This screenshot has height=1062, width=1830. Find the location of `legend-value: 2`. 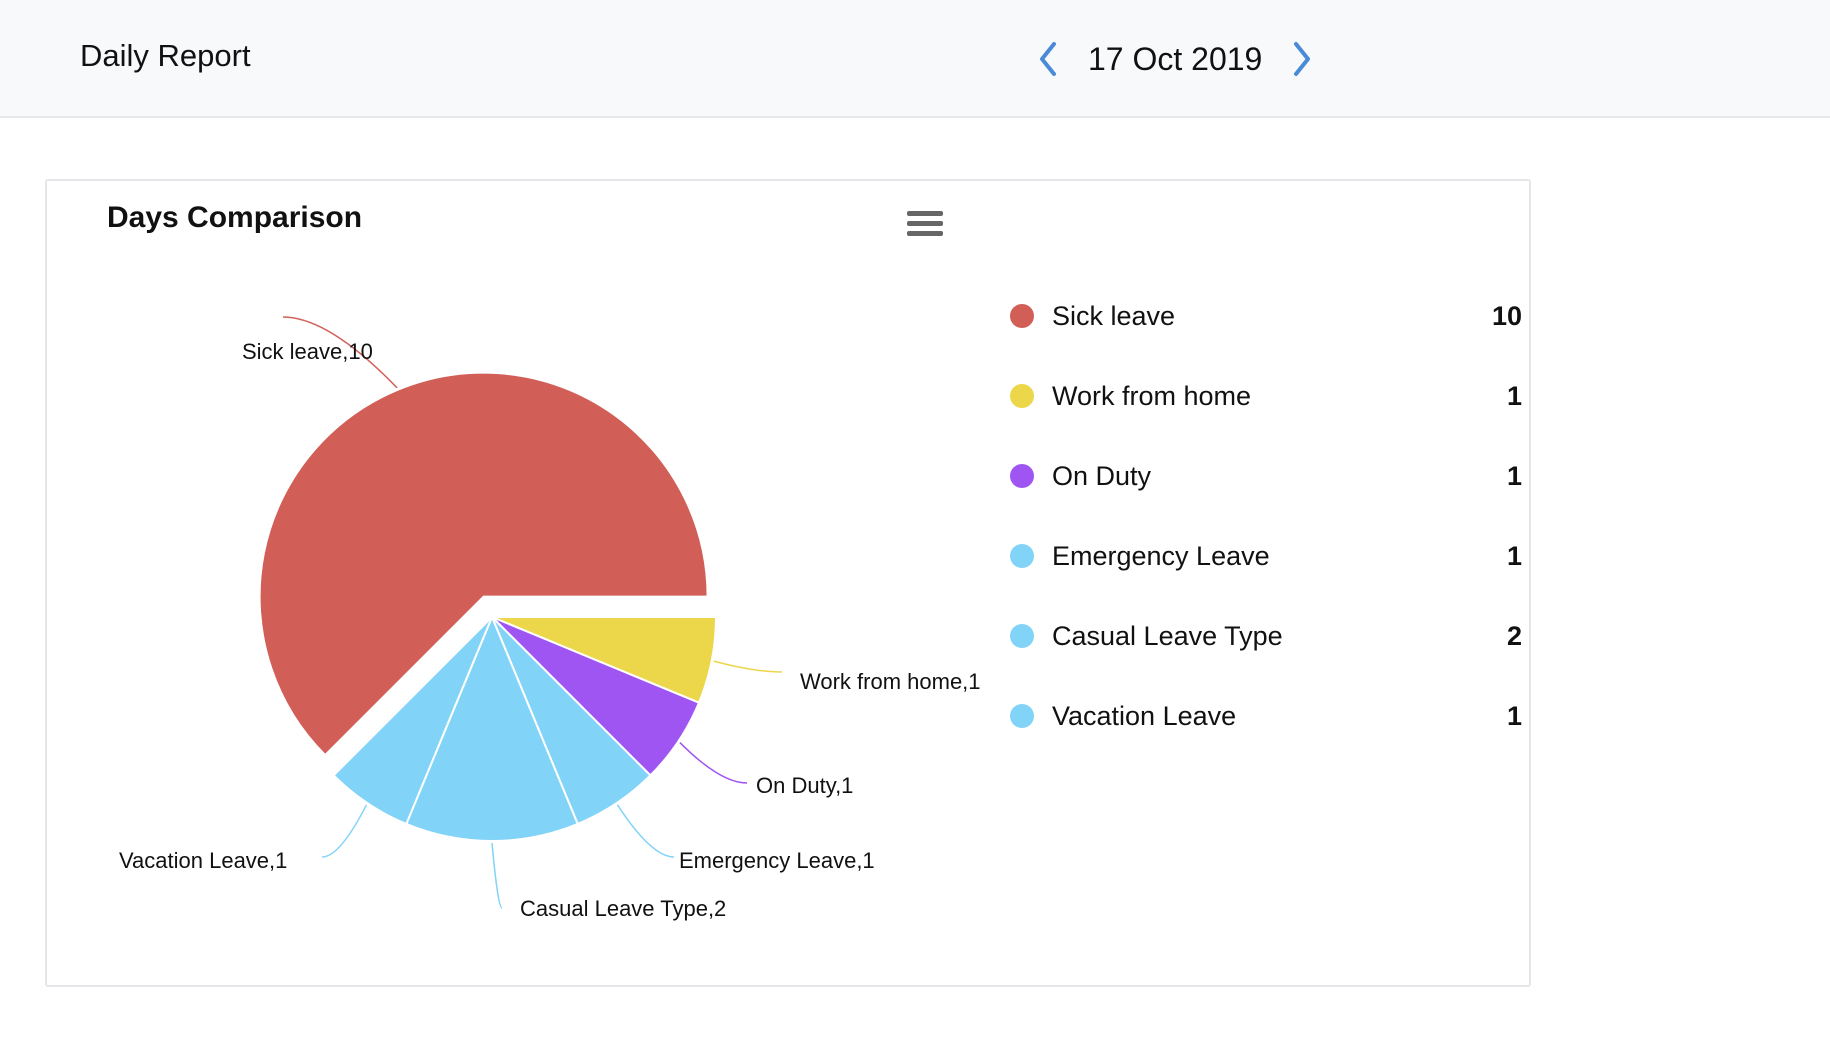

legend-value: 2 is located at coordinates (1514, 635).